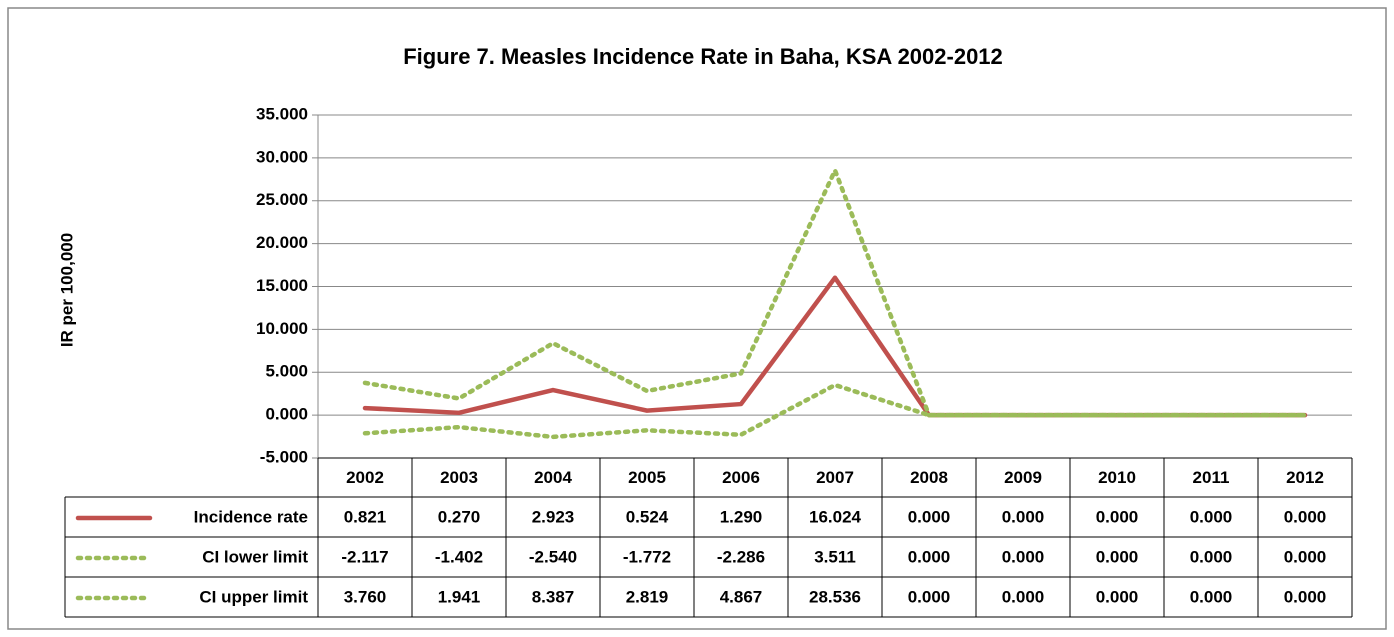 The width and height of the screenshot is (1394, 637). Describe the element at coordinates (1211, 477) in the screenshot. I see `x-tick-label: 2011` at that location.